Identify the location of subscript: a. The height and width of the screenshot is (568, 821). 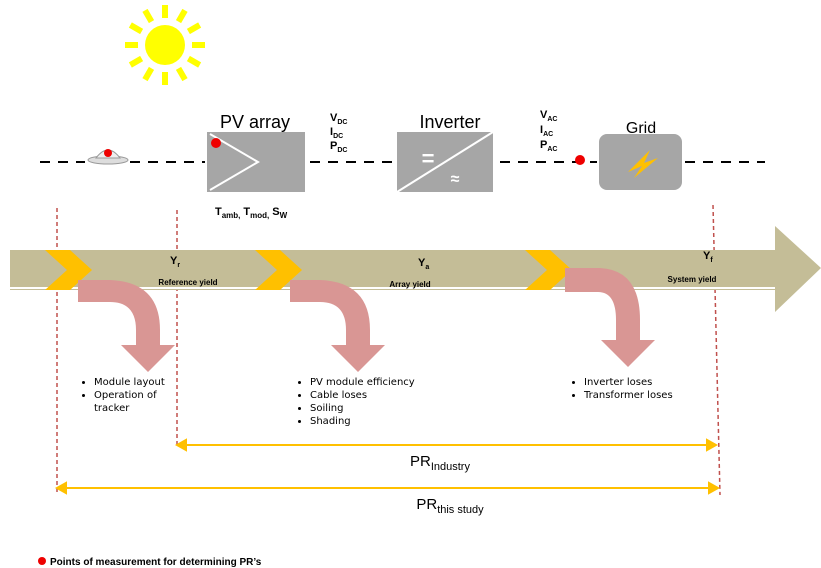
(427, 267).